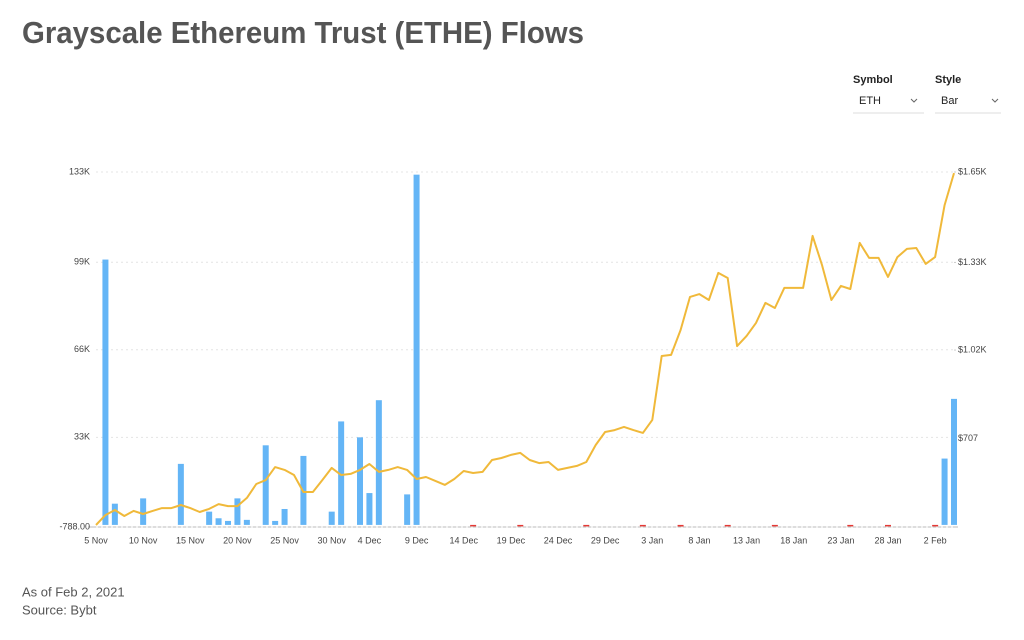  What do you see at coordinates (652, 540) in the screenshot?
I see `x-tick-label: 3 Jan` at bounding box center [652, 540].